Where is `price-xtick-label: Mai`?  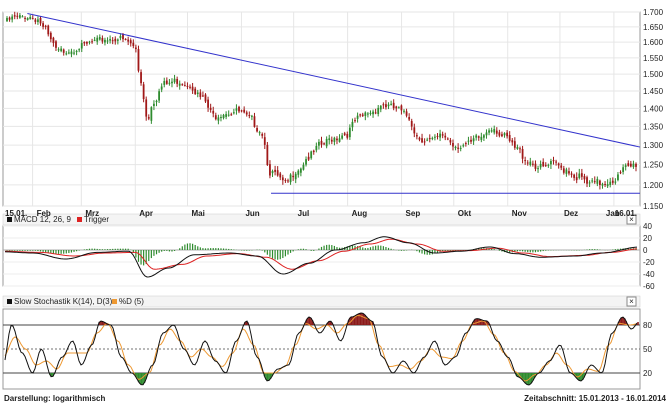
price-xtick-label: Mai is located at coordinates (197, 213).